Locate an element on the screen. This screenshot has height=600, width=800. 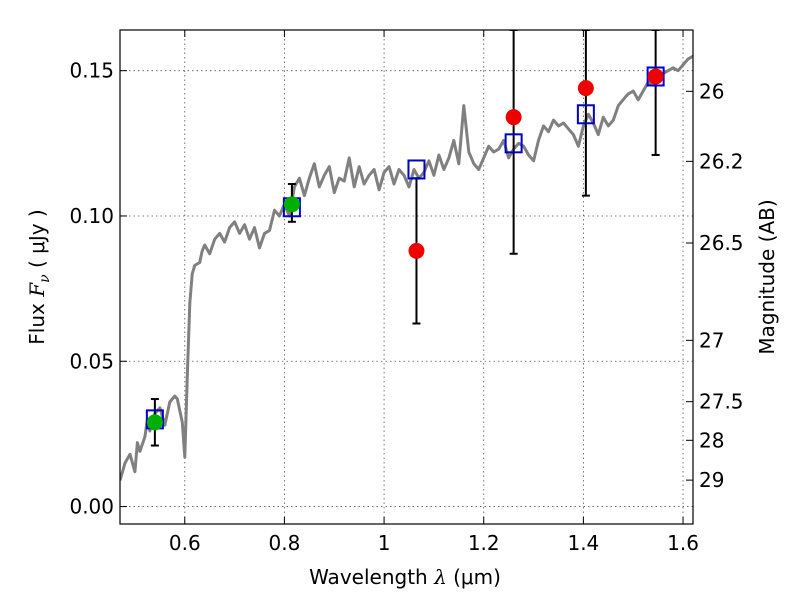
right-tick-label: 29 is located at coordinates (711, 480).